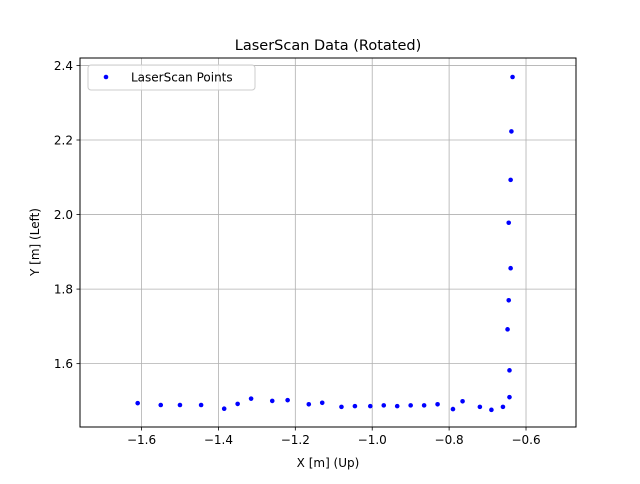 The image size is (640, 484). What do you see at coordinates (63, 364) in the screenshot?
I see `y-tick-label: 1.6` at bounding box center [63, 364].